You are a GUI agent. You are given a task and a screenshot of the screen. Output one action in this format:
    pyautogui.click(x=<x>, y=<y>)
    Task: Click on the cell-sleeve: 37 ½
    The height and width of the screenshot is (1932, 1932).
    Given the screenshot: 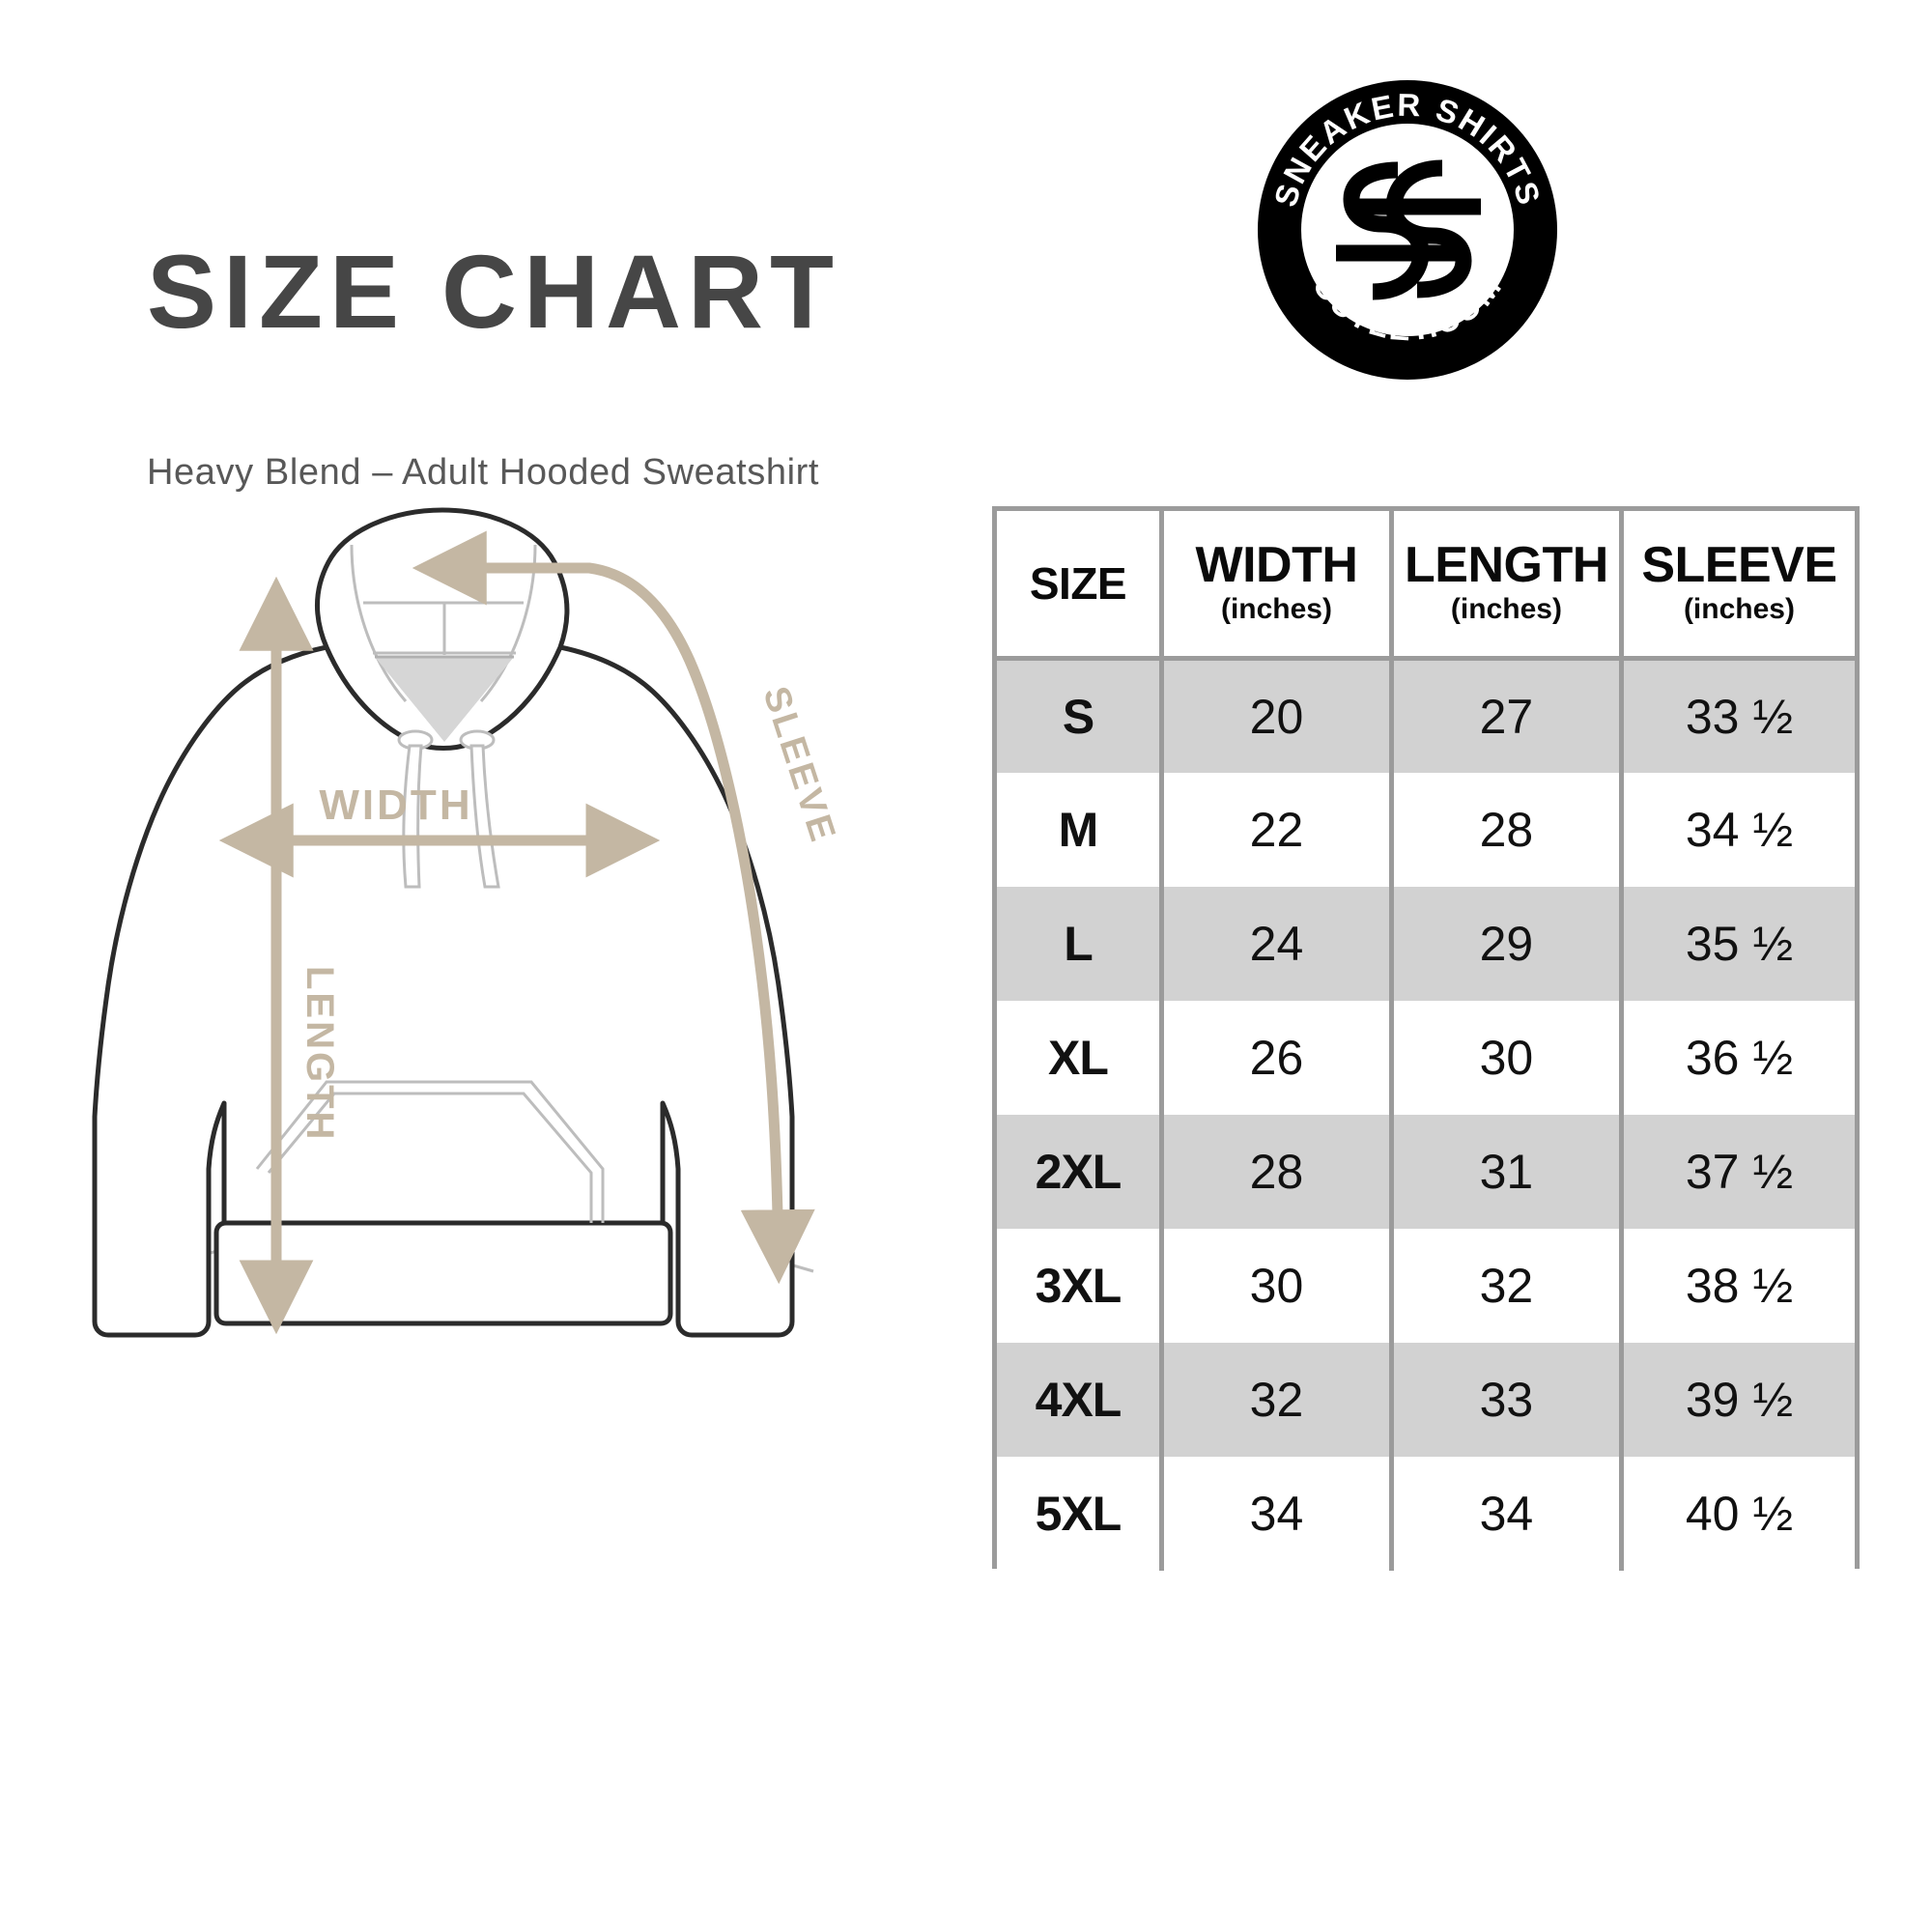 What is the action you would take?
    pyautogui.click(x=1736, y=1171)
    